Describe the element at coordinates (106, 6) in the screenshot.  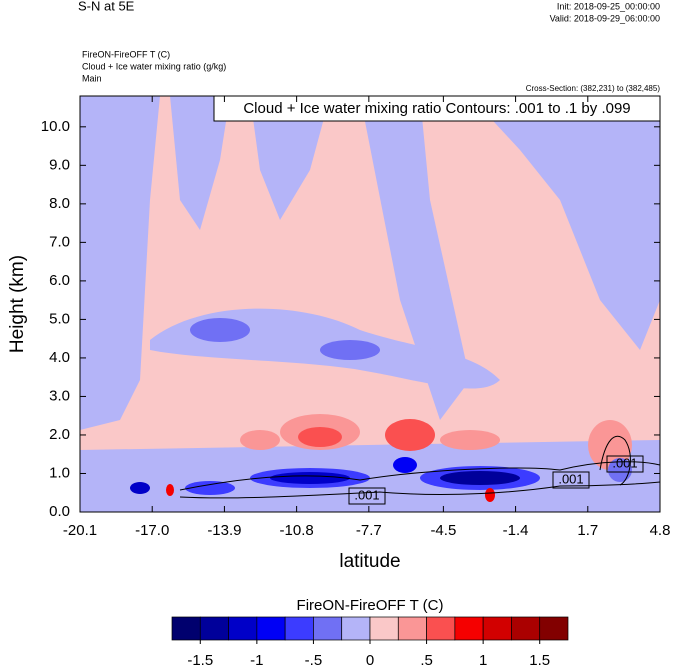
I see `chart-title: S-N at 5E` at that location.